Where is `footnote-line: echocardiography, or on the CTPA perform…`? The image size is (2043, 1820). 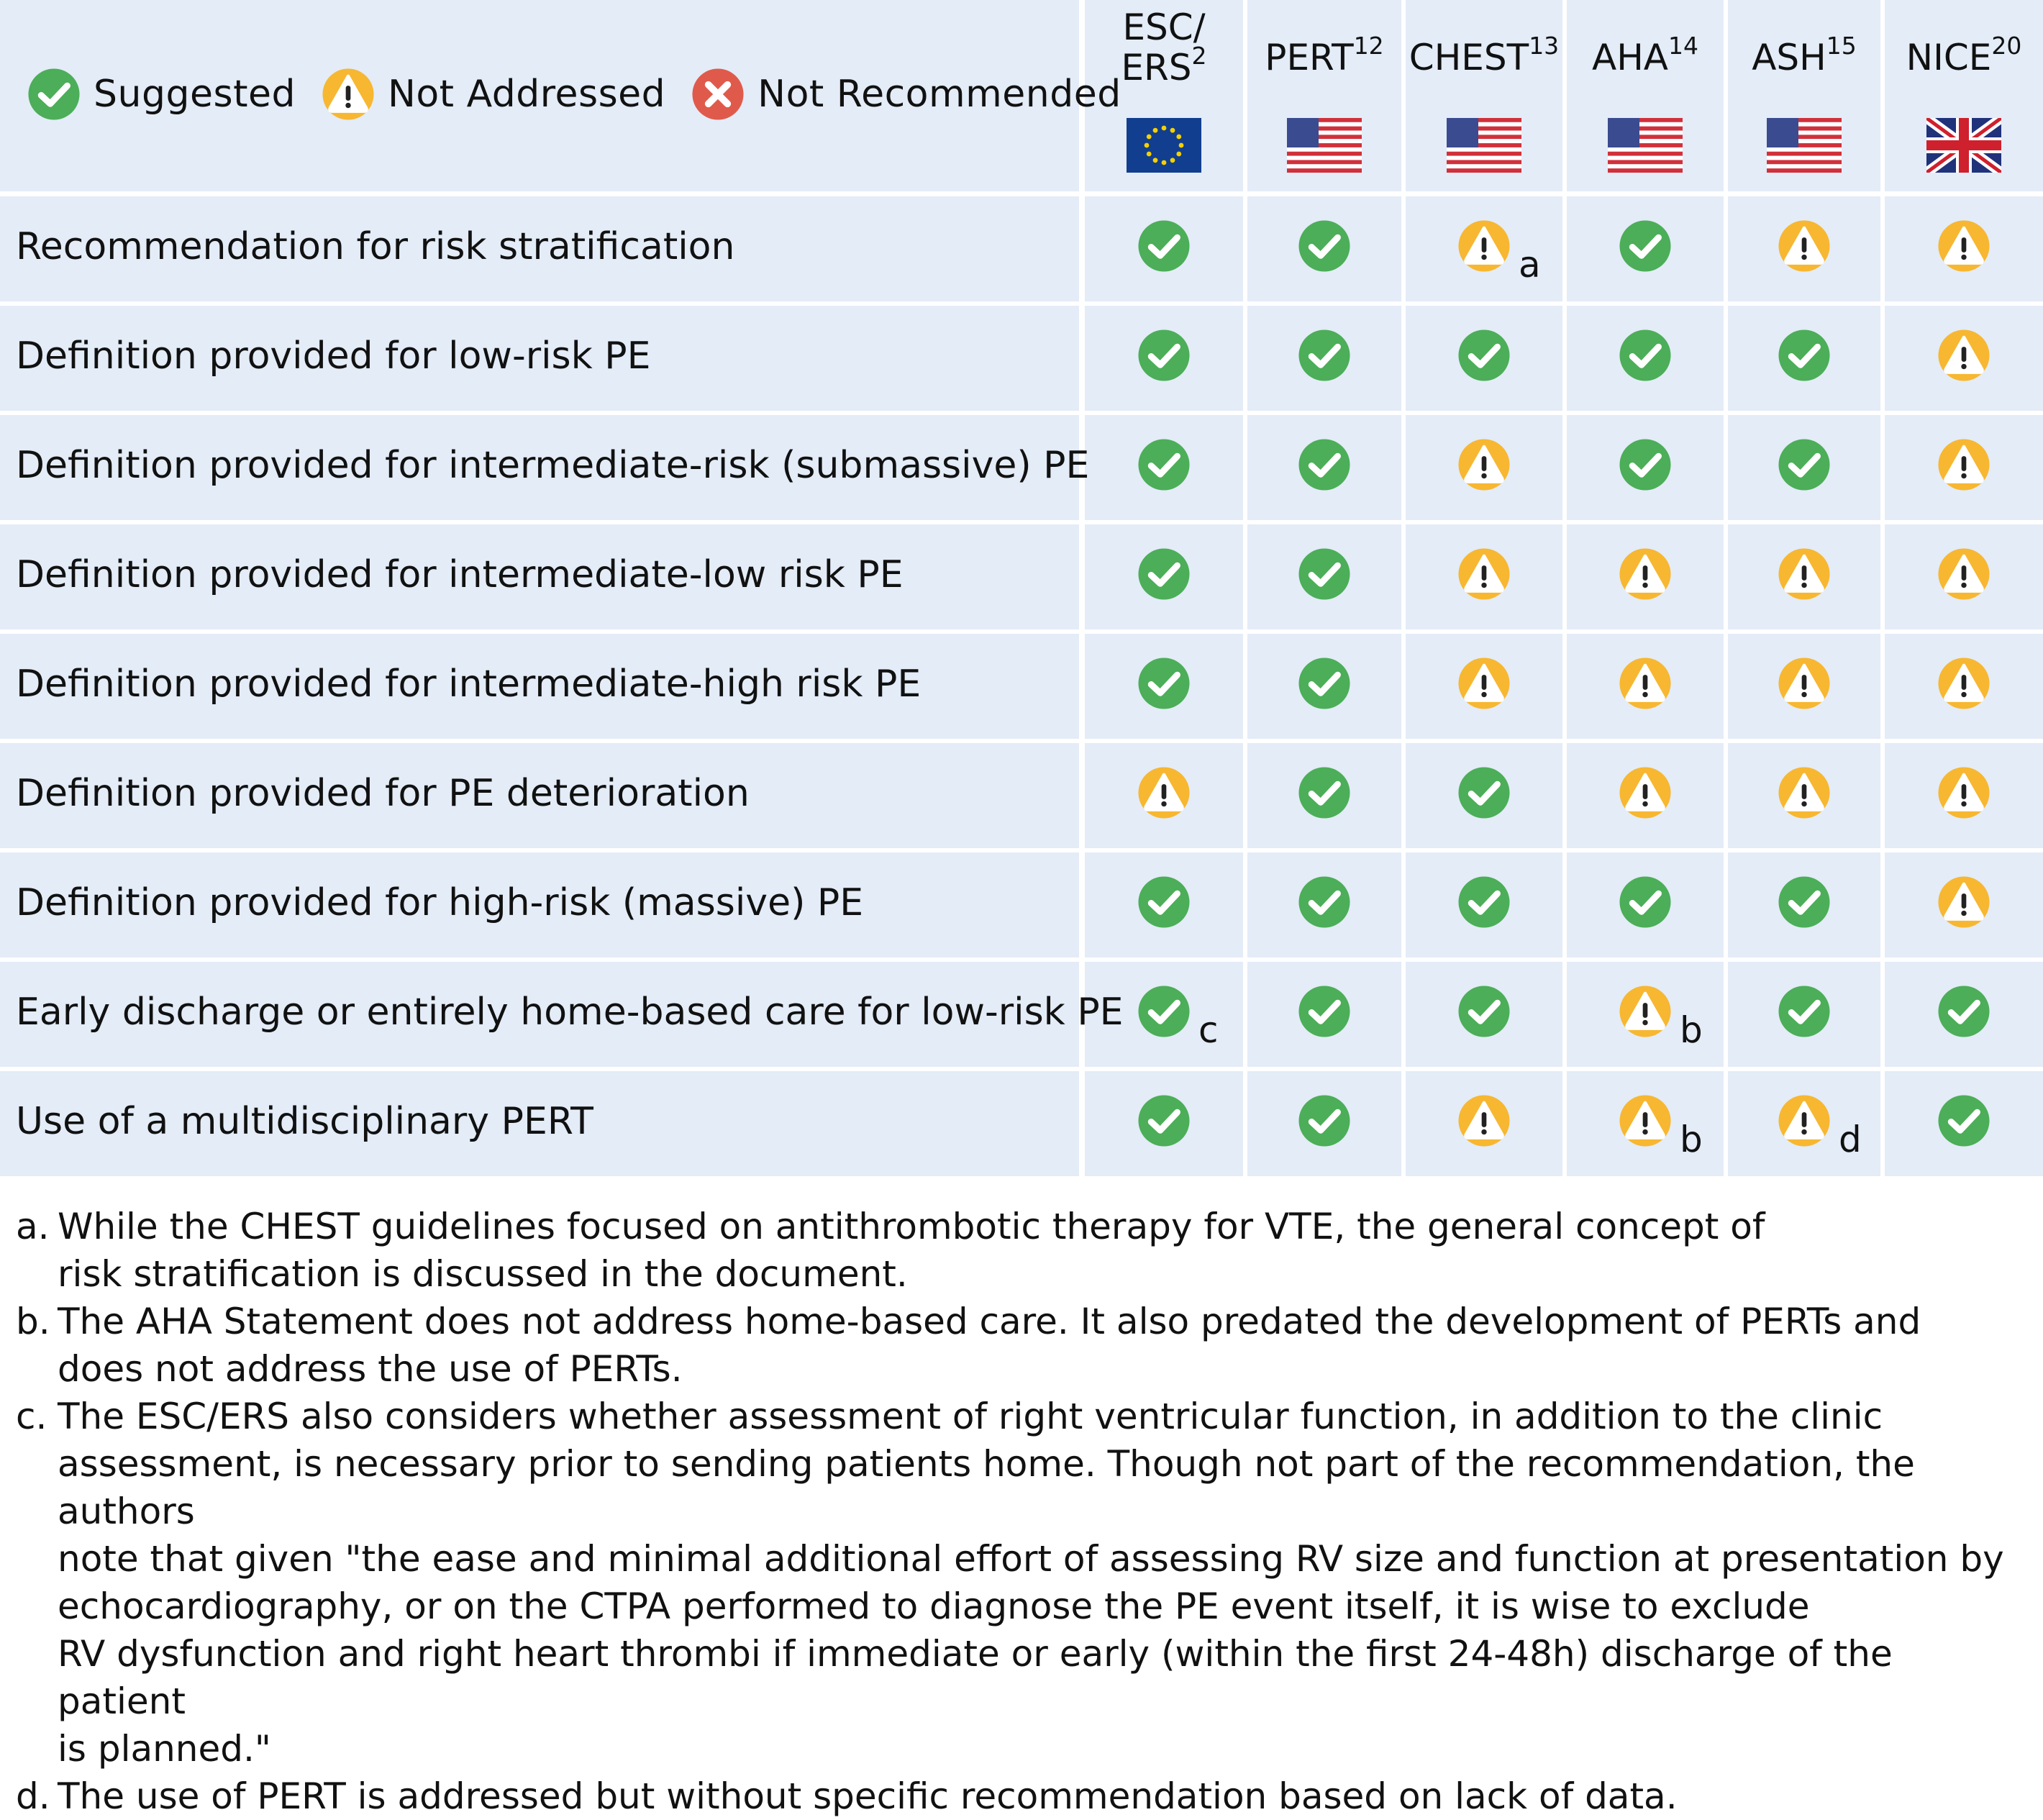
footnote-line: echocardiography, or on the CTPA perform… is located at coordinates (934, 1606).